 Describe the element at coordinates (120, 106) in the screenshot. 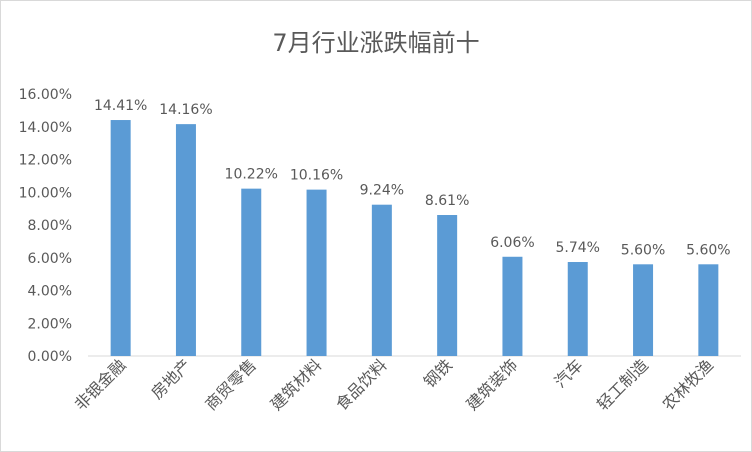

I see `data-label: 14.41%` at that location.